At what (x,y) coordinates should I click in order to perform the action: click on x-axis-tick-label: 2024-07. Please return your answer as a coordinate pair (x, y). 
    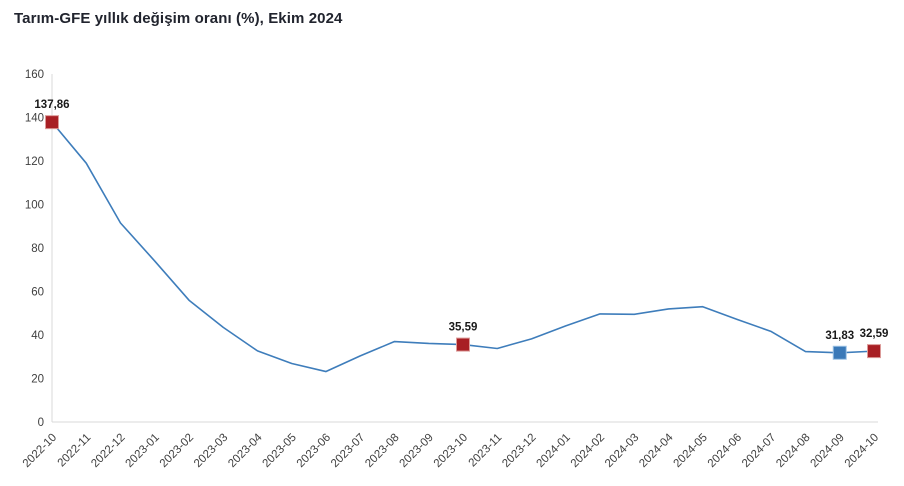
    Looking at the image, I should click on (759, 451).